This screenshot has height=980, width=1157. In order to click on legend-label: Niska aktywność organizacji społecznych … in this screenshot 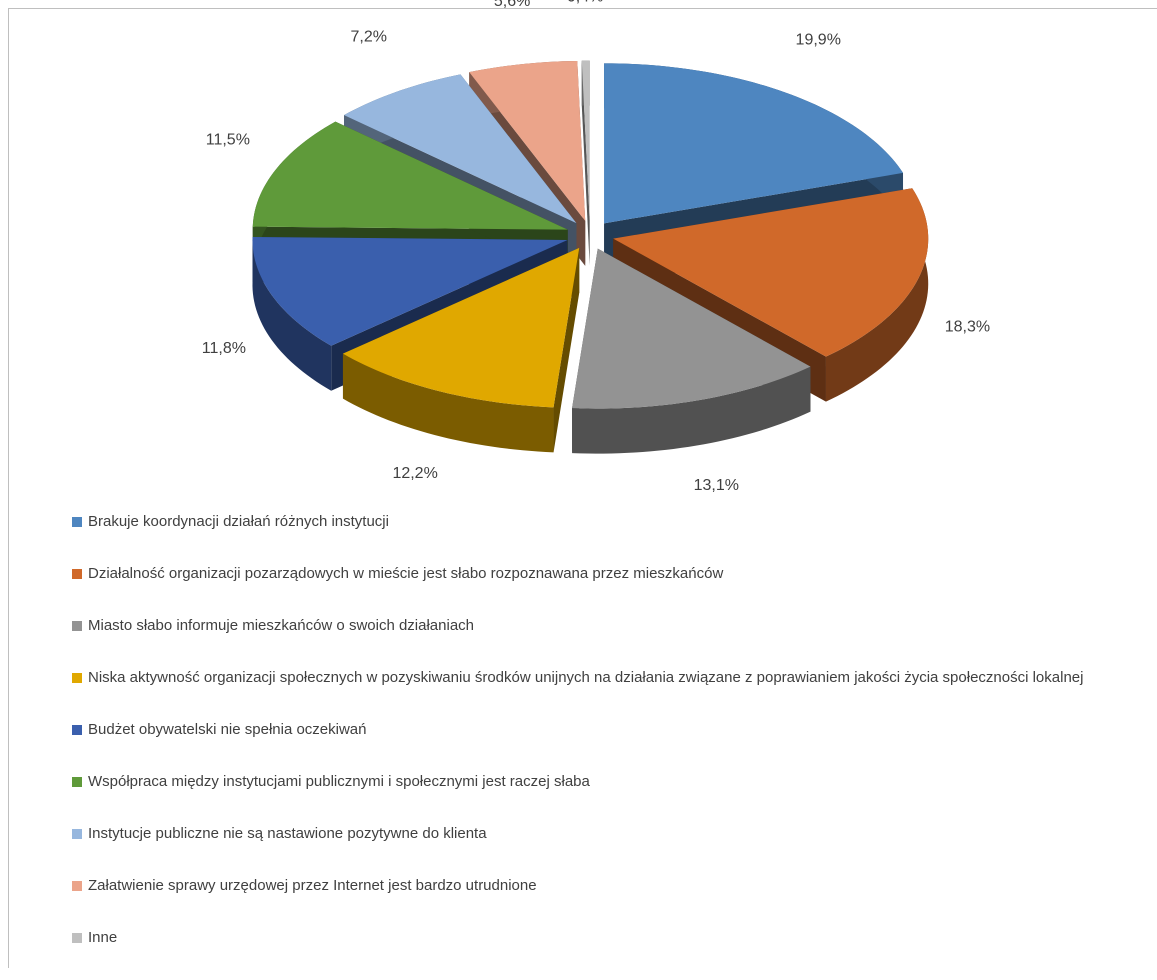, I will do `click(586, 677)`.